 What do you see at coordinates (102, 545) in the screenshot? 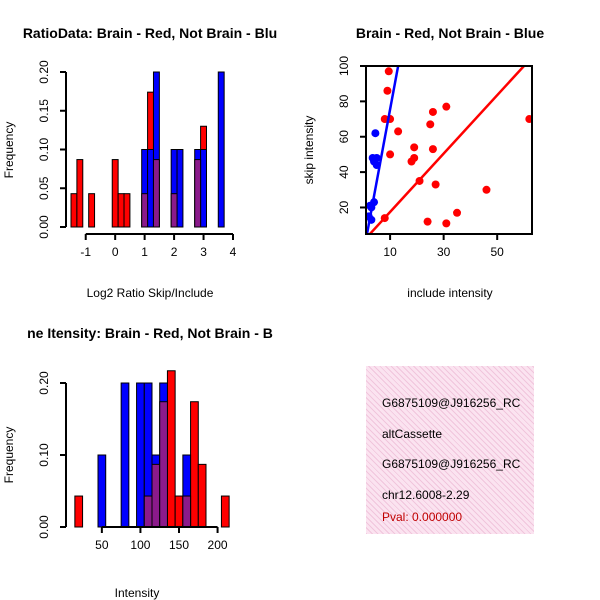
I see `hist2-x-tick-label: 50` at bounding box center [102, 545].